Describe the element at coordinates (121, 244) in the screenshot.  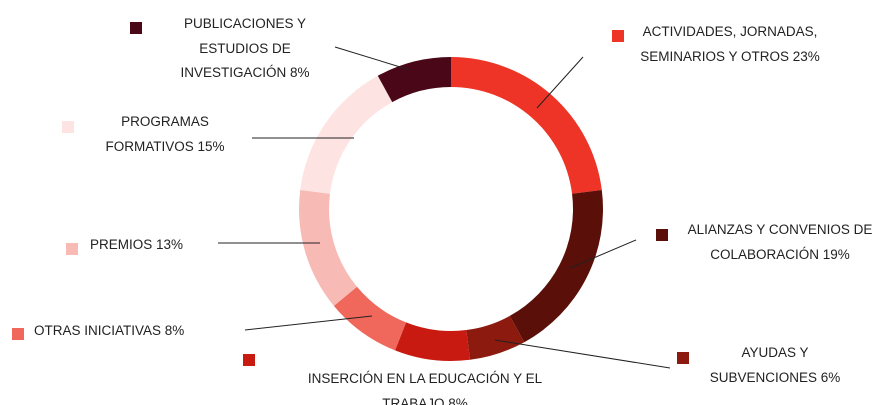
I see `category-name: PREMIOS` at that location.